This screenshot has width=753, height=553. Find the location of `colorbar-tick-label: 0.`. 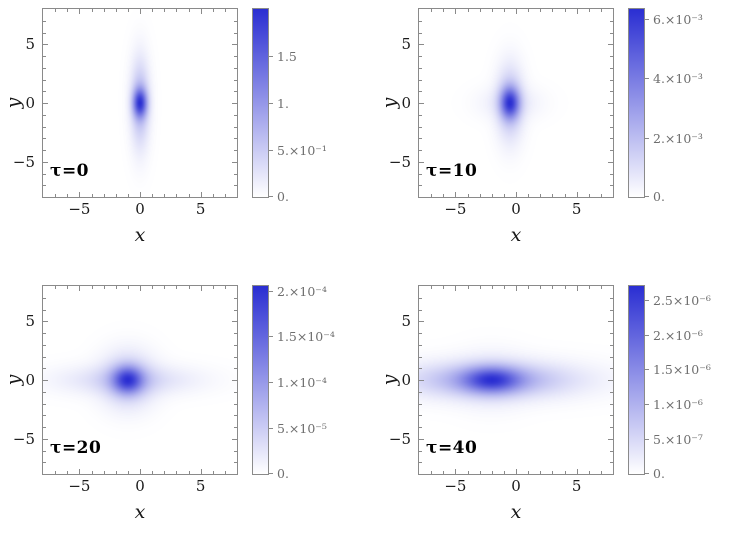

colorbar-tick-label: 0. is located at coordinates (659, 473).